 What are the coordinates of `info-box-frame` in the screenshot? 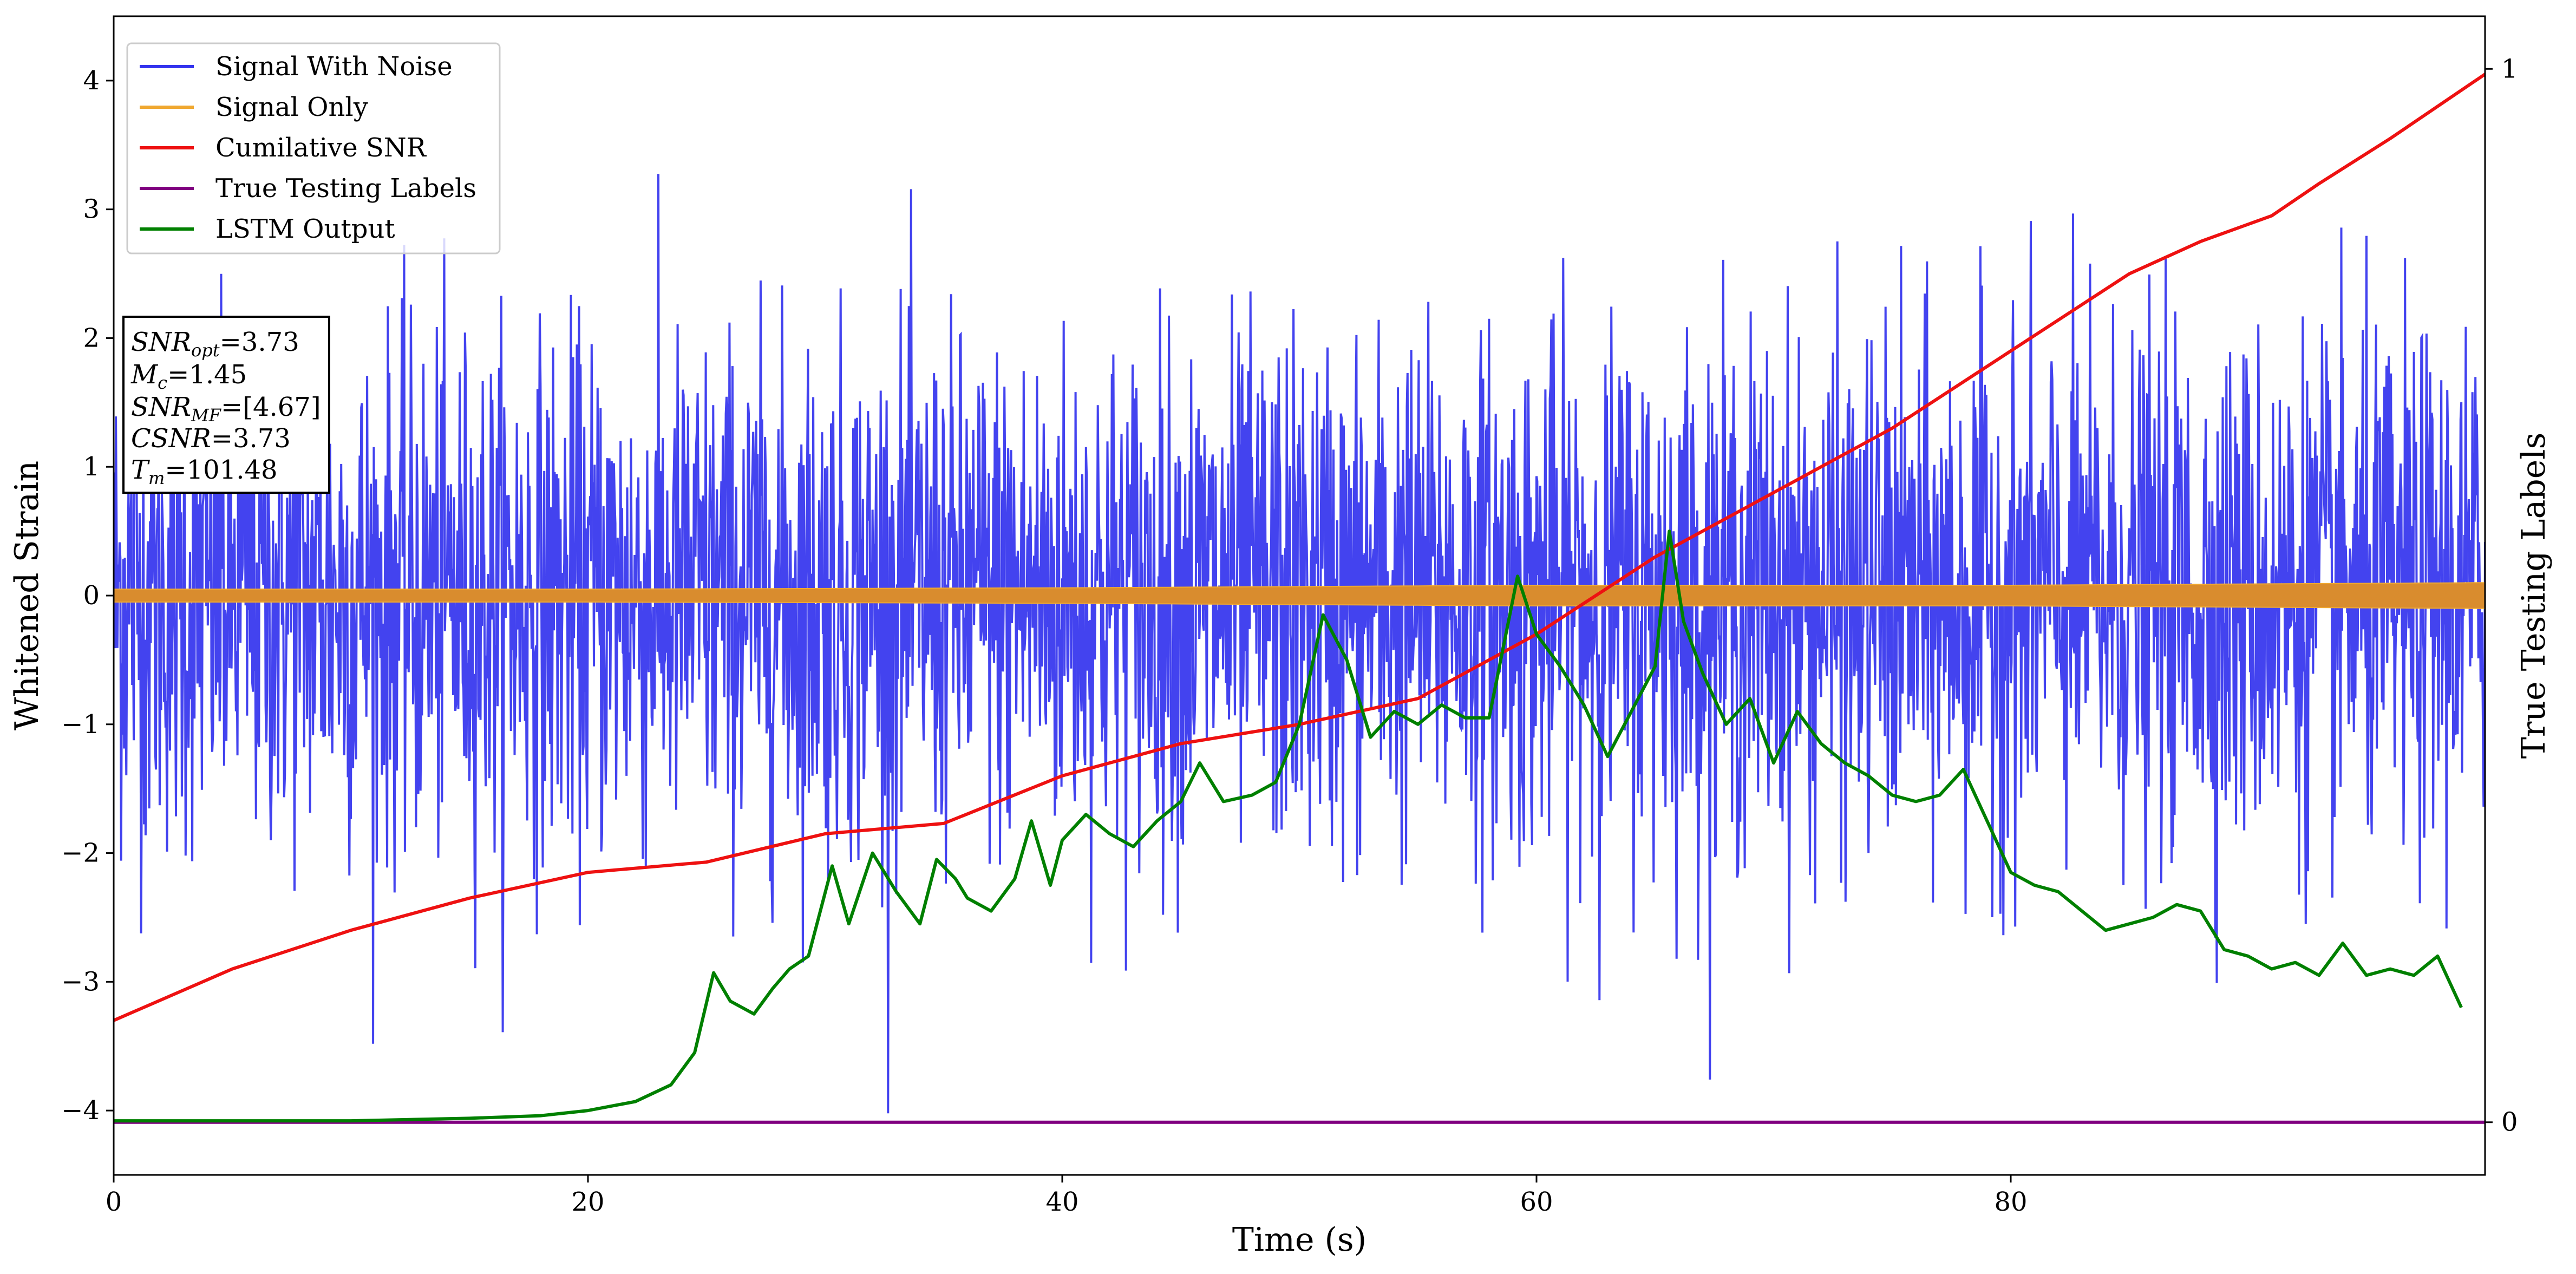 It's located at (226, 405).